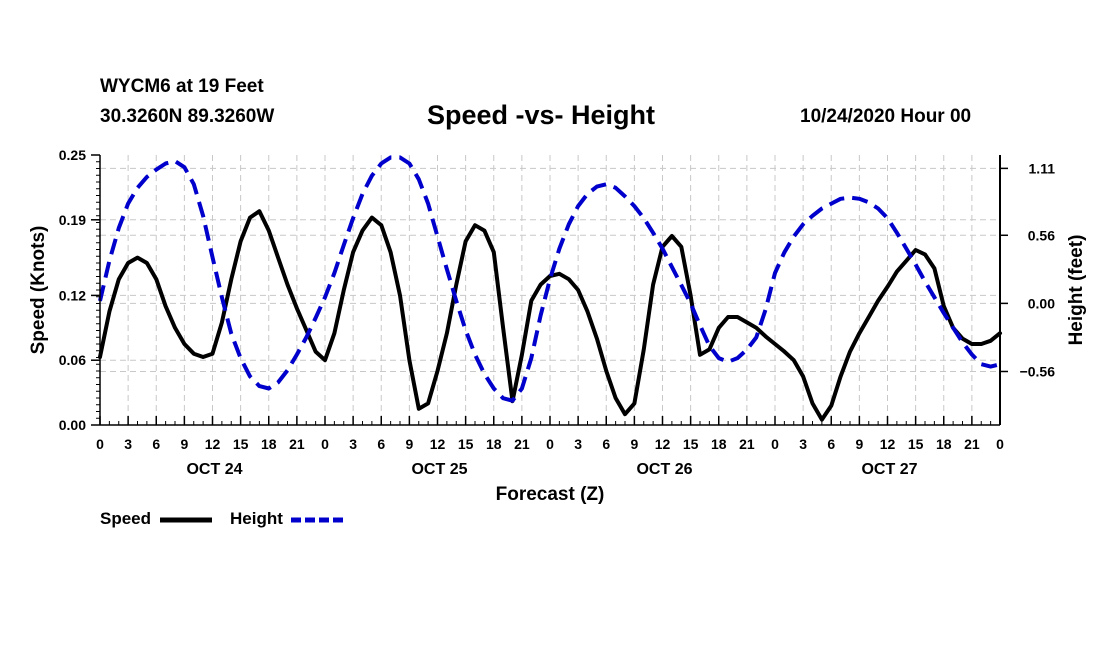 The width and height of the screenshot is (1100, 650). I want to click on day-label: OCT 24, so click(214, 469).